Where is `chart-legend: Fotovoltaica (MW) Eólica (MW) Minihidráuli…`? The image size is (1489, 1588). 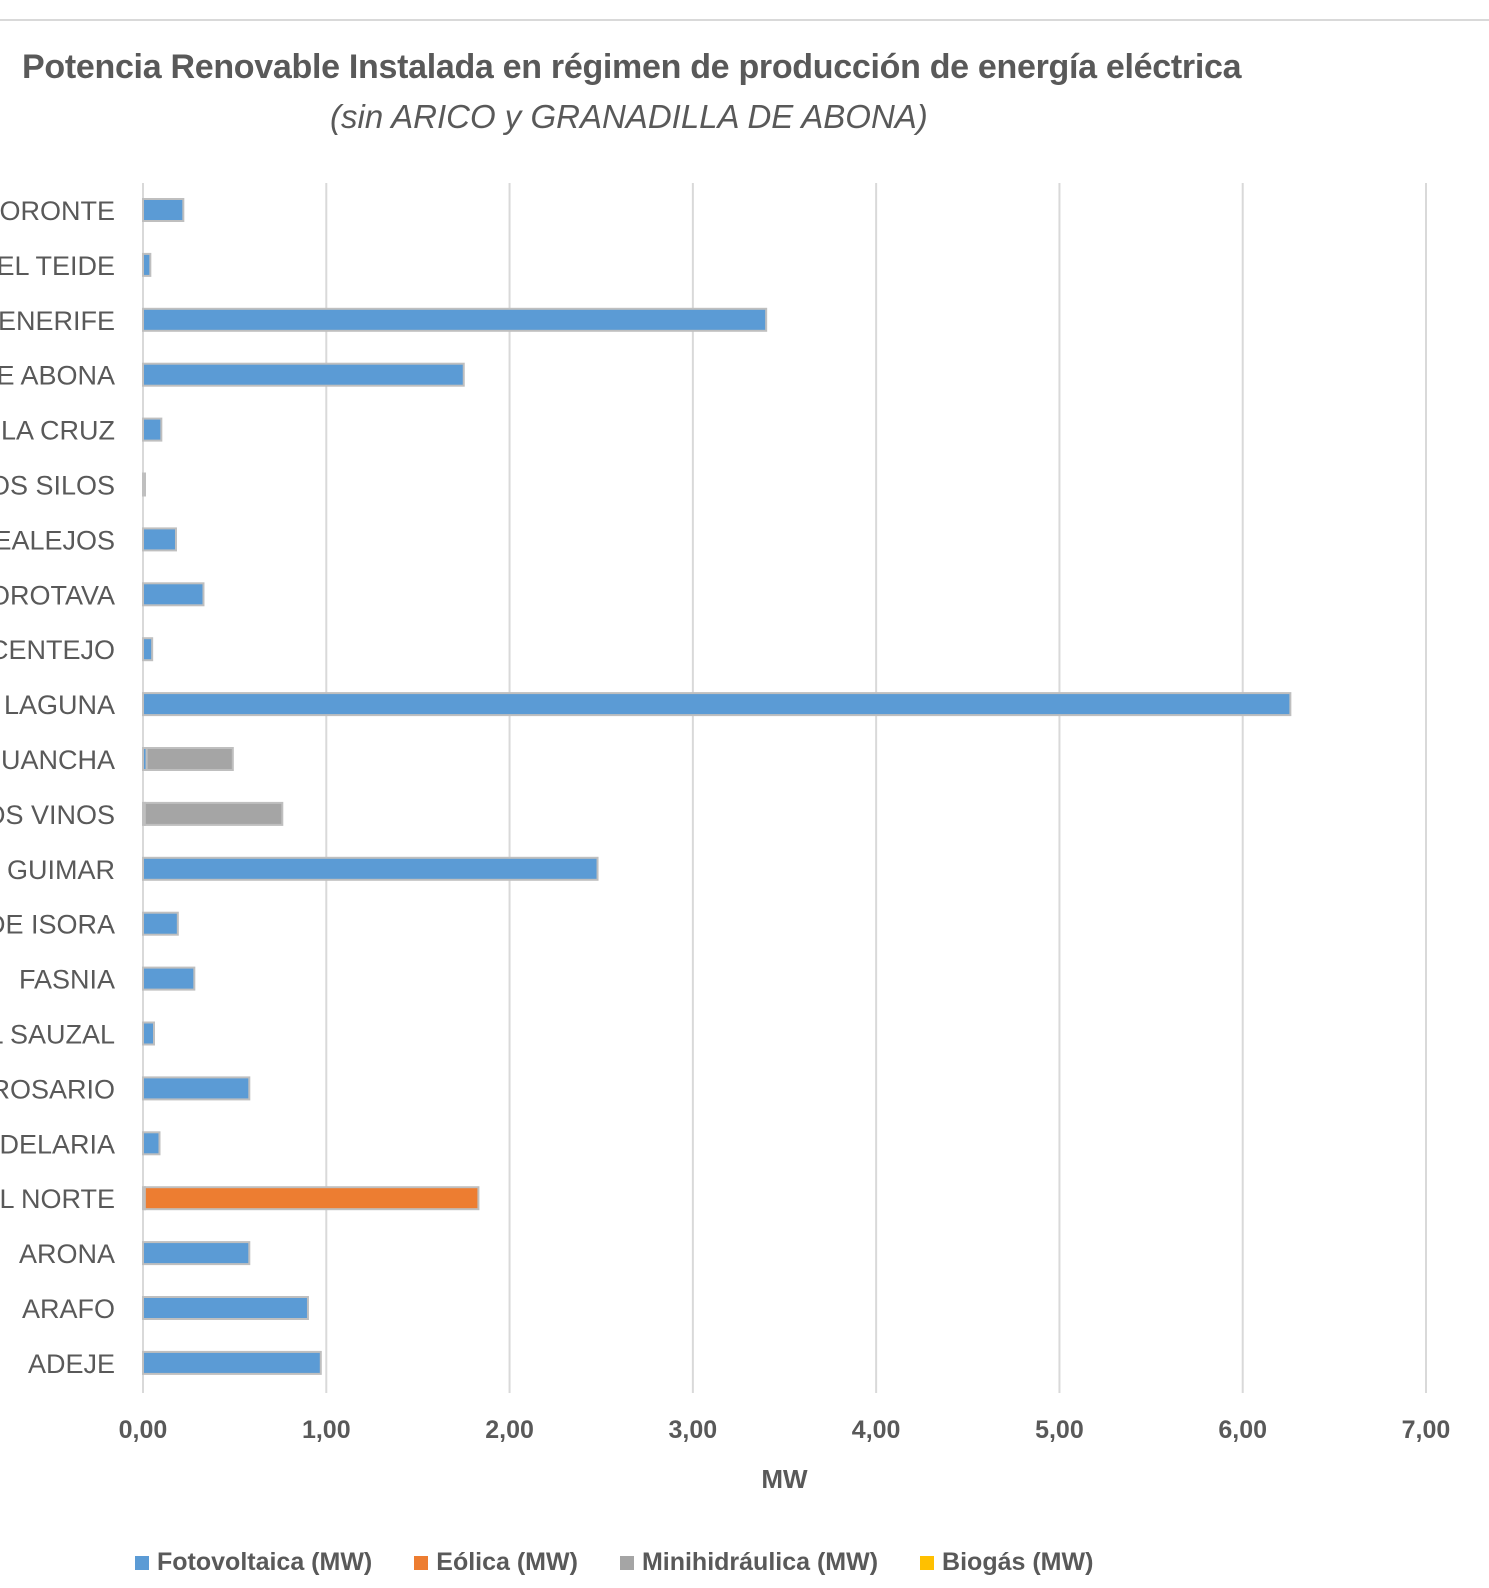
chart-legend: Fotovoltaica (MW) Eólica (MW) Minihidráuli… is located at coordinates (635, 1568).